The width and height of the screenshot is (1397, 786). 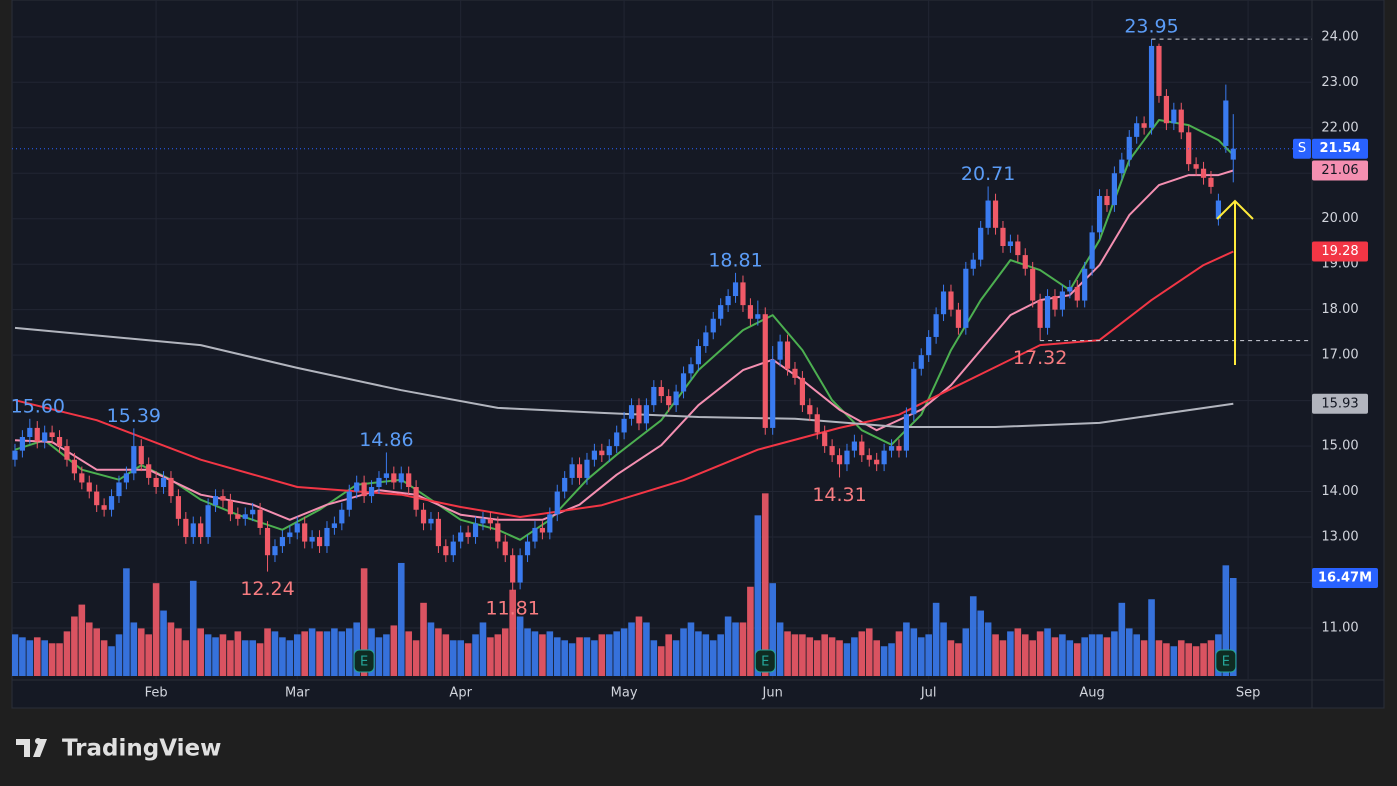 I want to click on moving-average, so click(x=624, y=377).